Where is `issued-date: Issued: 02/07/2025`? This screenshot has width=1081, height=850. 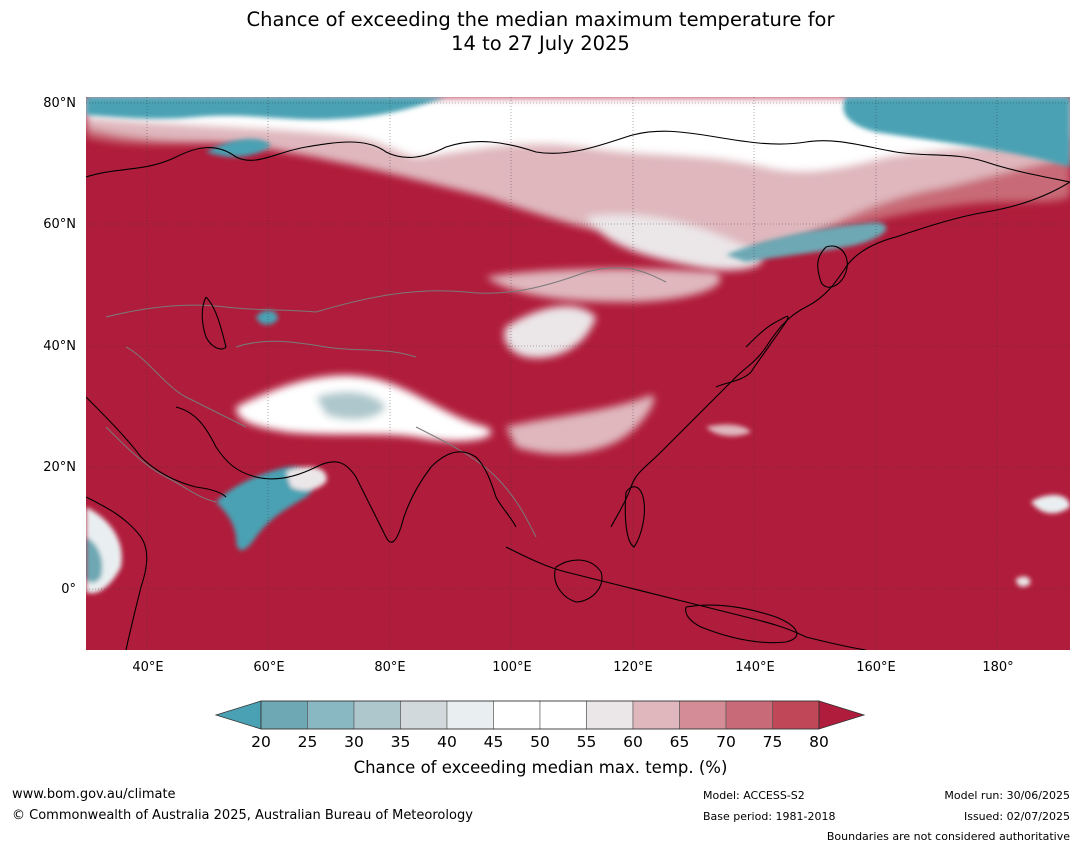 issued-date: Issued: 02/07/2025 is located at coordinates (1016, 816).